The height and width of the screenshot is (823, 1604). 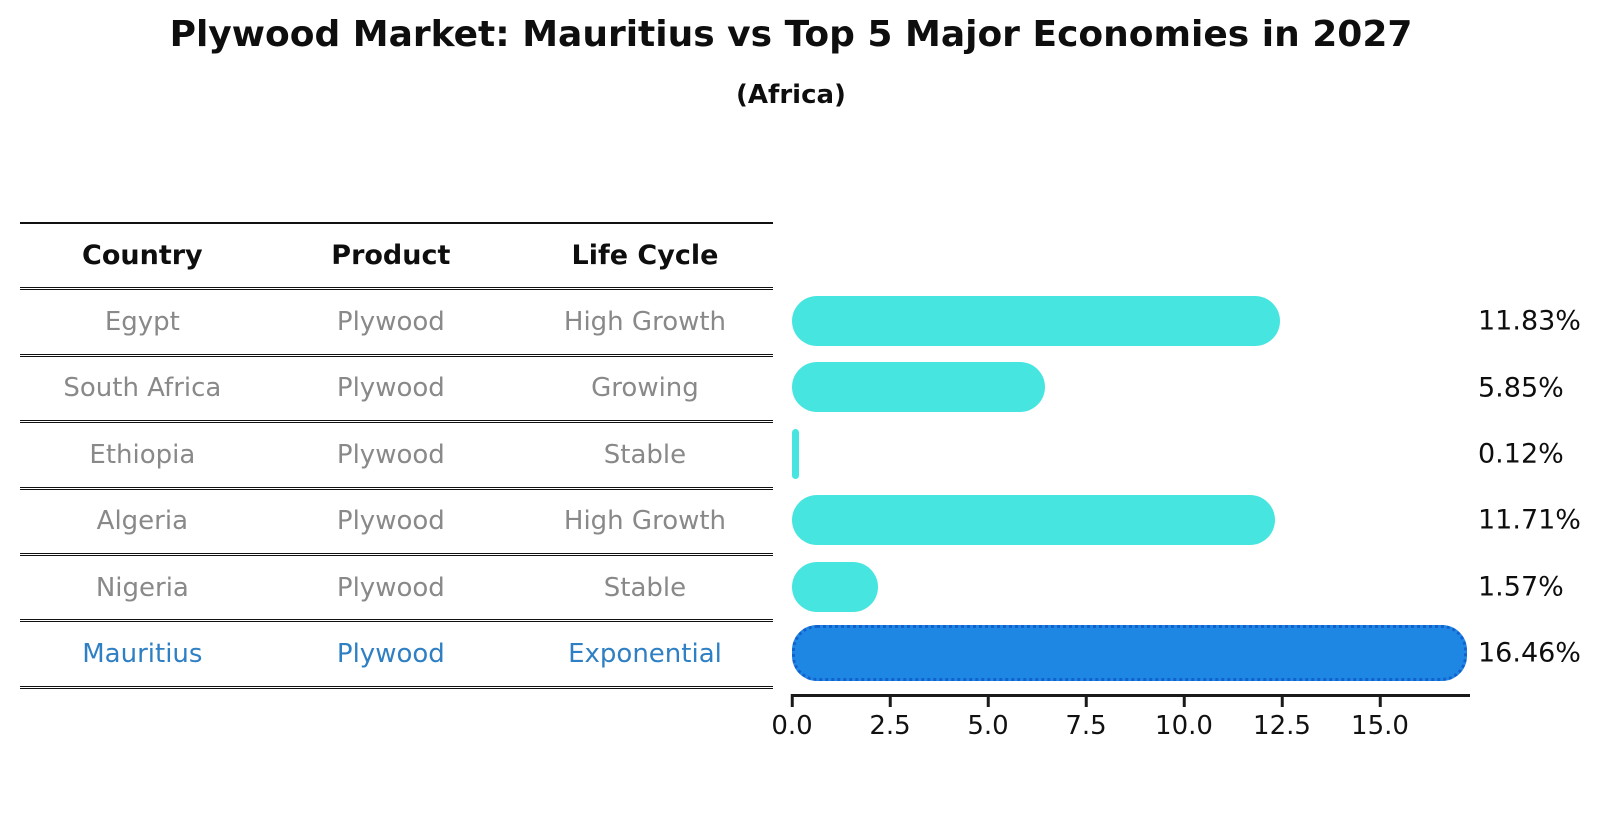 I want to click on x-axis-tick-7.5, so click(x=1086, y=700).